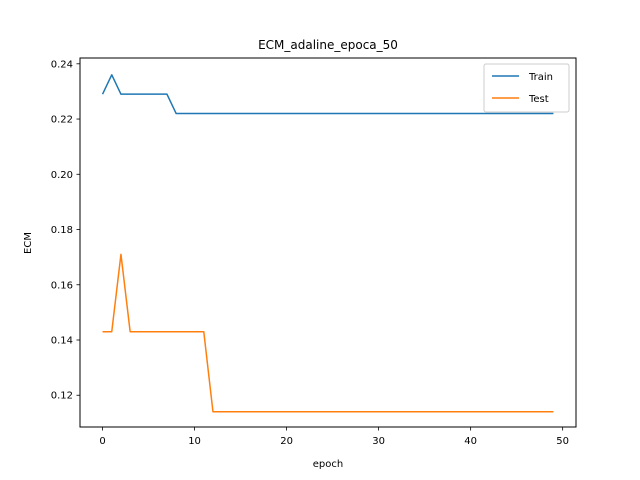  Describe the element at coordinates (378, 441) in the screenshot. I see `x-tick-label: 30` at that location.